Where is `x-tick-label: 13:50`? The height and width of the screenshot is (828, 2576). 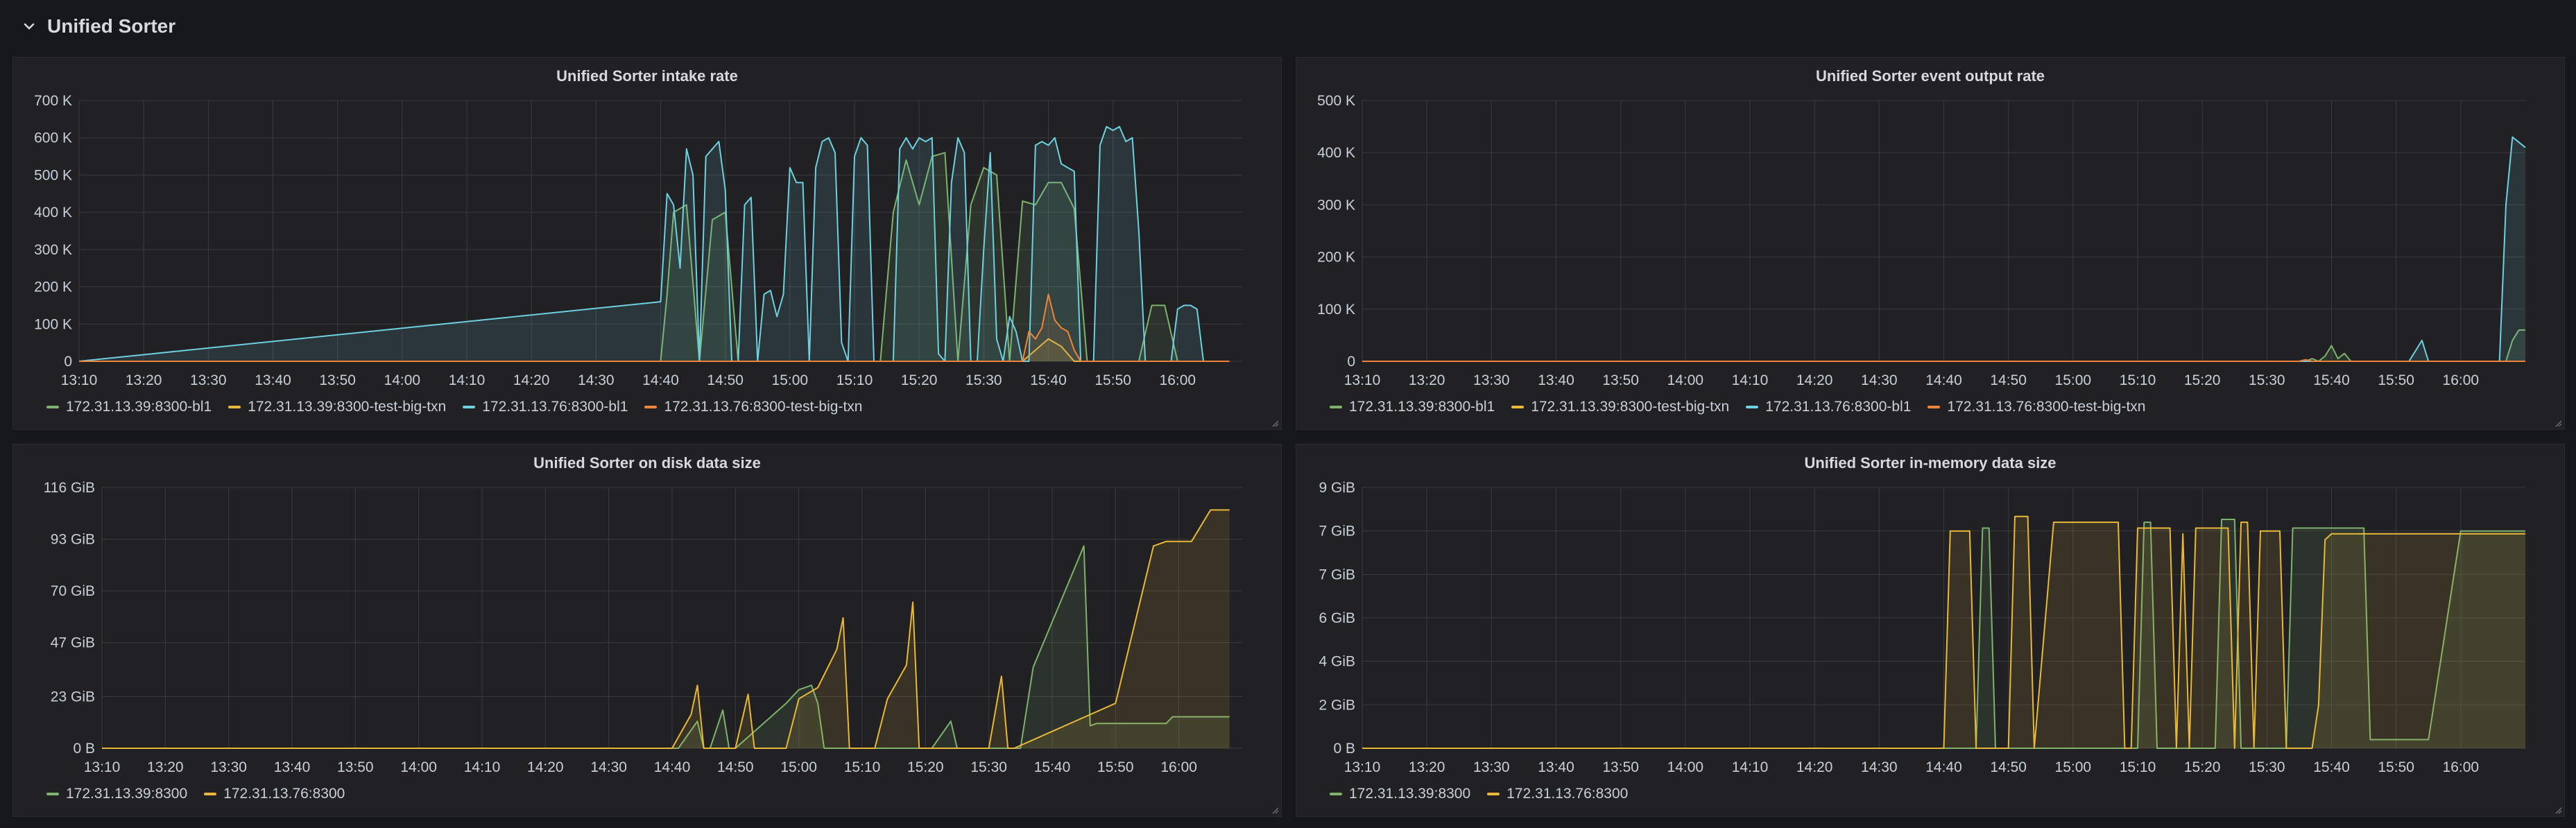 x-tick-label: 13:50 is located at coordinates (337, 380).